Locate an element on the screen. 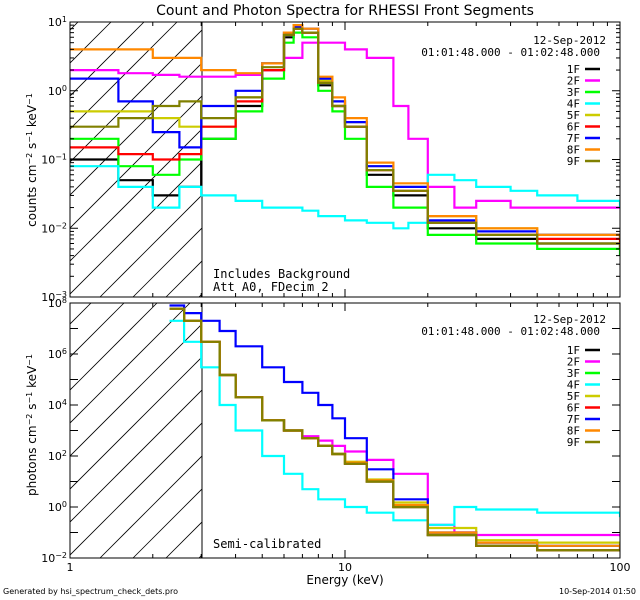  footer-generator: Generated by hsi_spectrum_check_dets.pro is located at coordinates (90, 591).